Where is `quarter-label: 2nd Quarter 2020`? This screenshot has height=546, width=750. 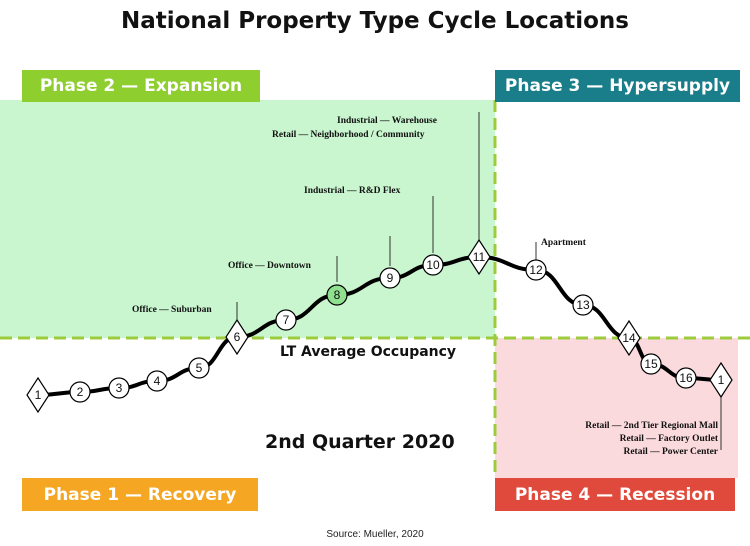
quarter-label: 2nd Quarter 2020 is located at coordinates (360, 442).